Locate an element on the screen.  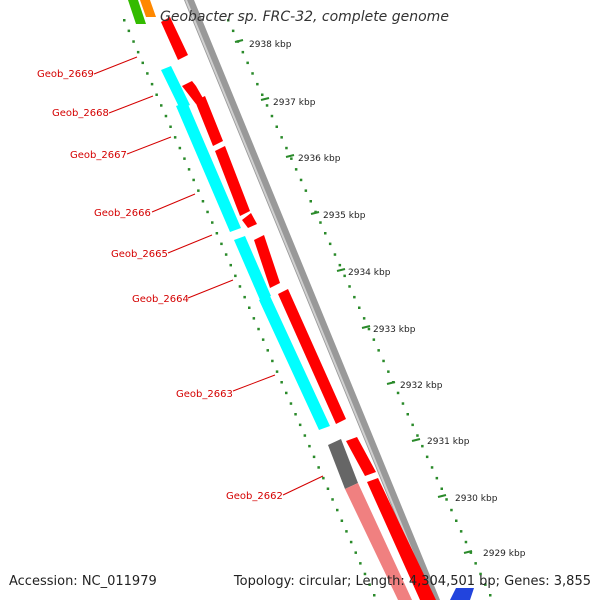
gene-label: Geob_2668 is located at coordinates (80, 113).